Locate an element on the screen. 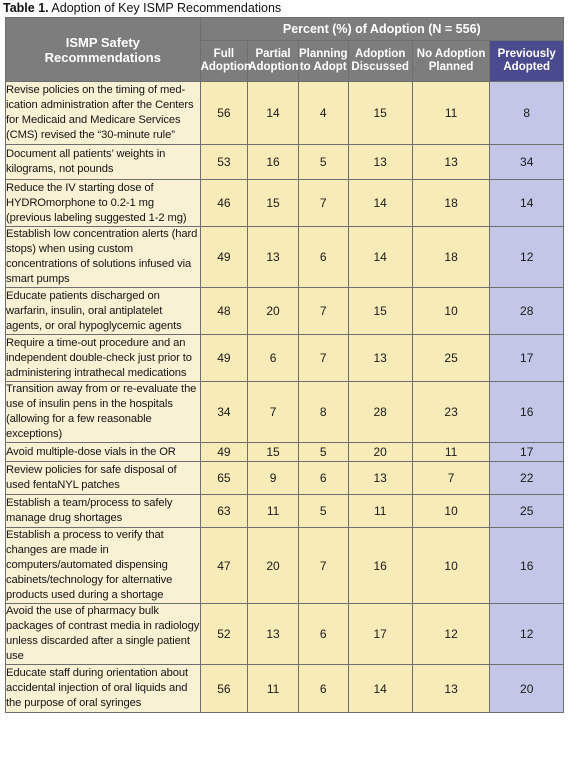  value-cell: 52 is located at coordinates (224, 634).